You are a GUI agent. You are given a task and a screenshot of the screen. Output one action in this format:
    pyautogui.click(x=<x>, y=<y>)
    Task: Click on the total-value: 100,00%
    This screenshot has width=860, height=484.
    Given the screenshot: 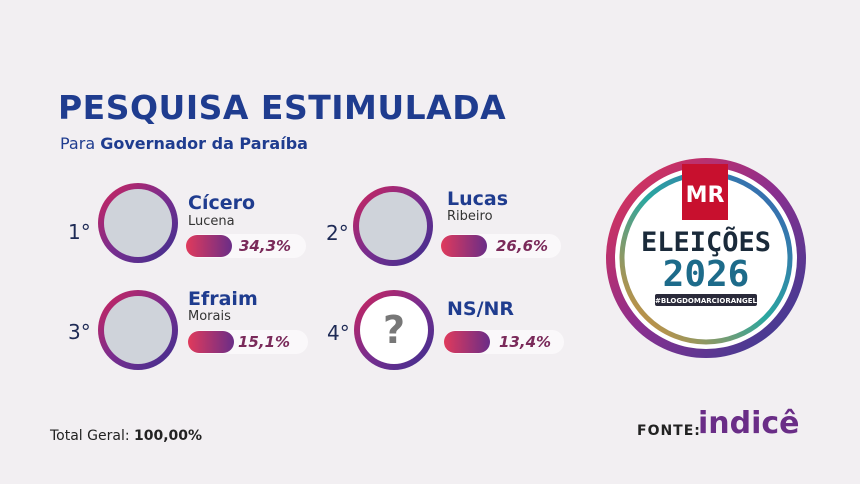 What is the action you would take?
    pyautogui.click(x=168, y=436)
    